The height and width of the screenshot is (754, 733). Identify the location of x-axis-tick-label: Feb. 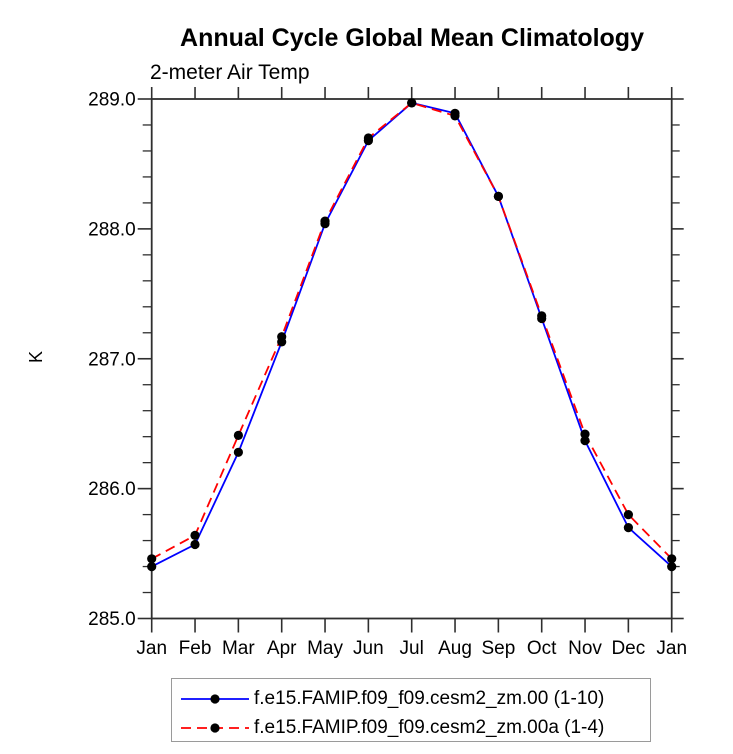
(195, 648).